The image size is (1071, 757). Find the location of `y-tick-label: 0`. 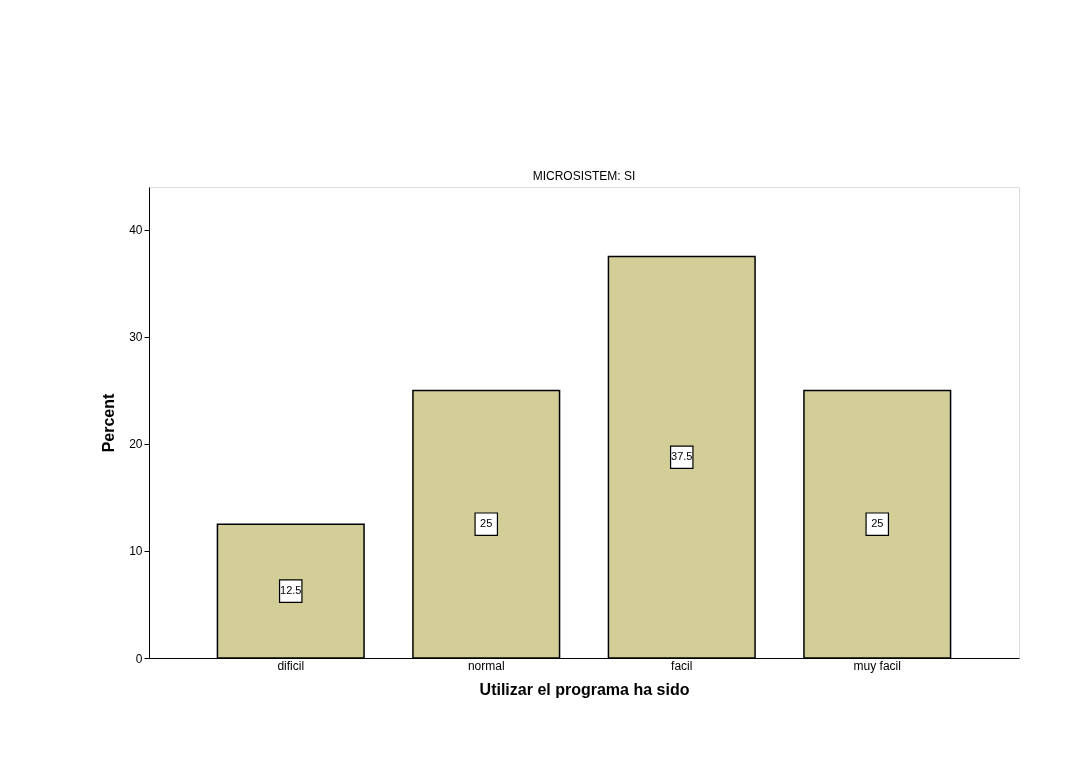

y-tick-label: 0 is located at coordinates (139, 658).